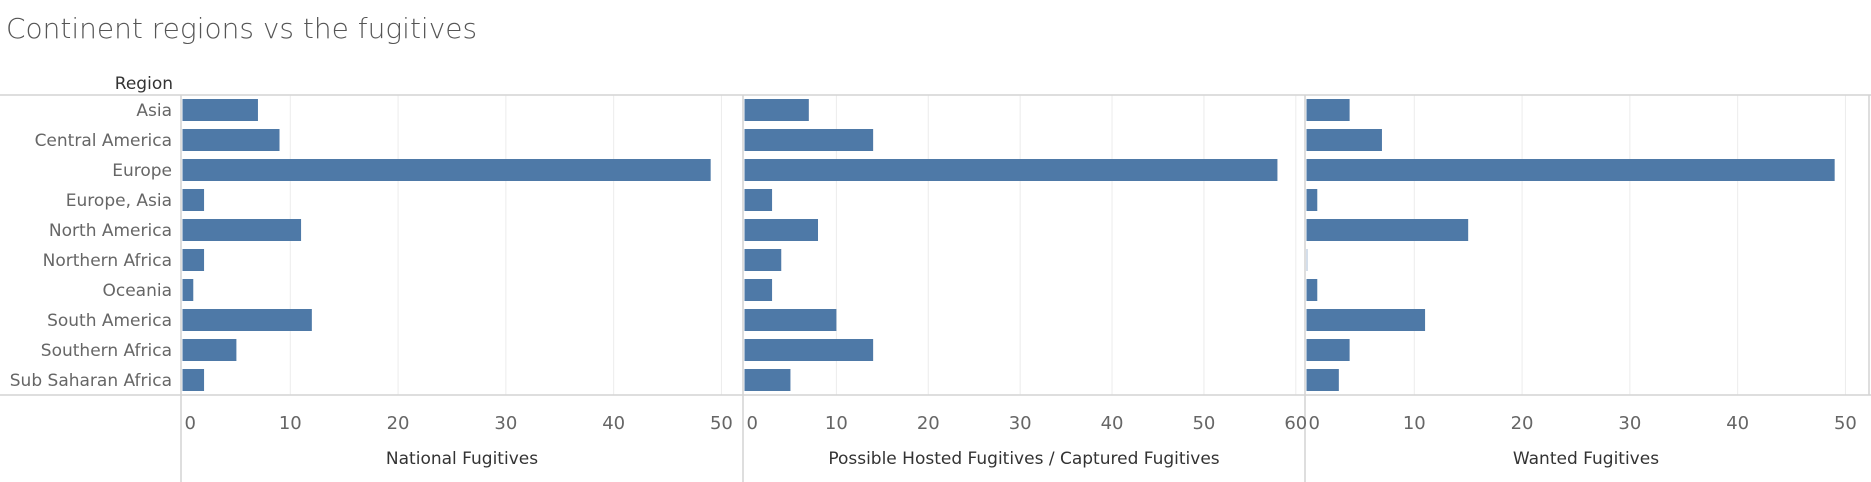 The height and width of the screenshot is (482, 1871). What do you see at coordinates (505, 423) in the screenshot?
I see `tick-label-national-fugitives-30: 30` at bounding box center [505, 423].